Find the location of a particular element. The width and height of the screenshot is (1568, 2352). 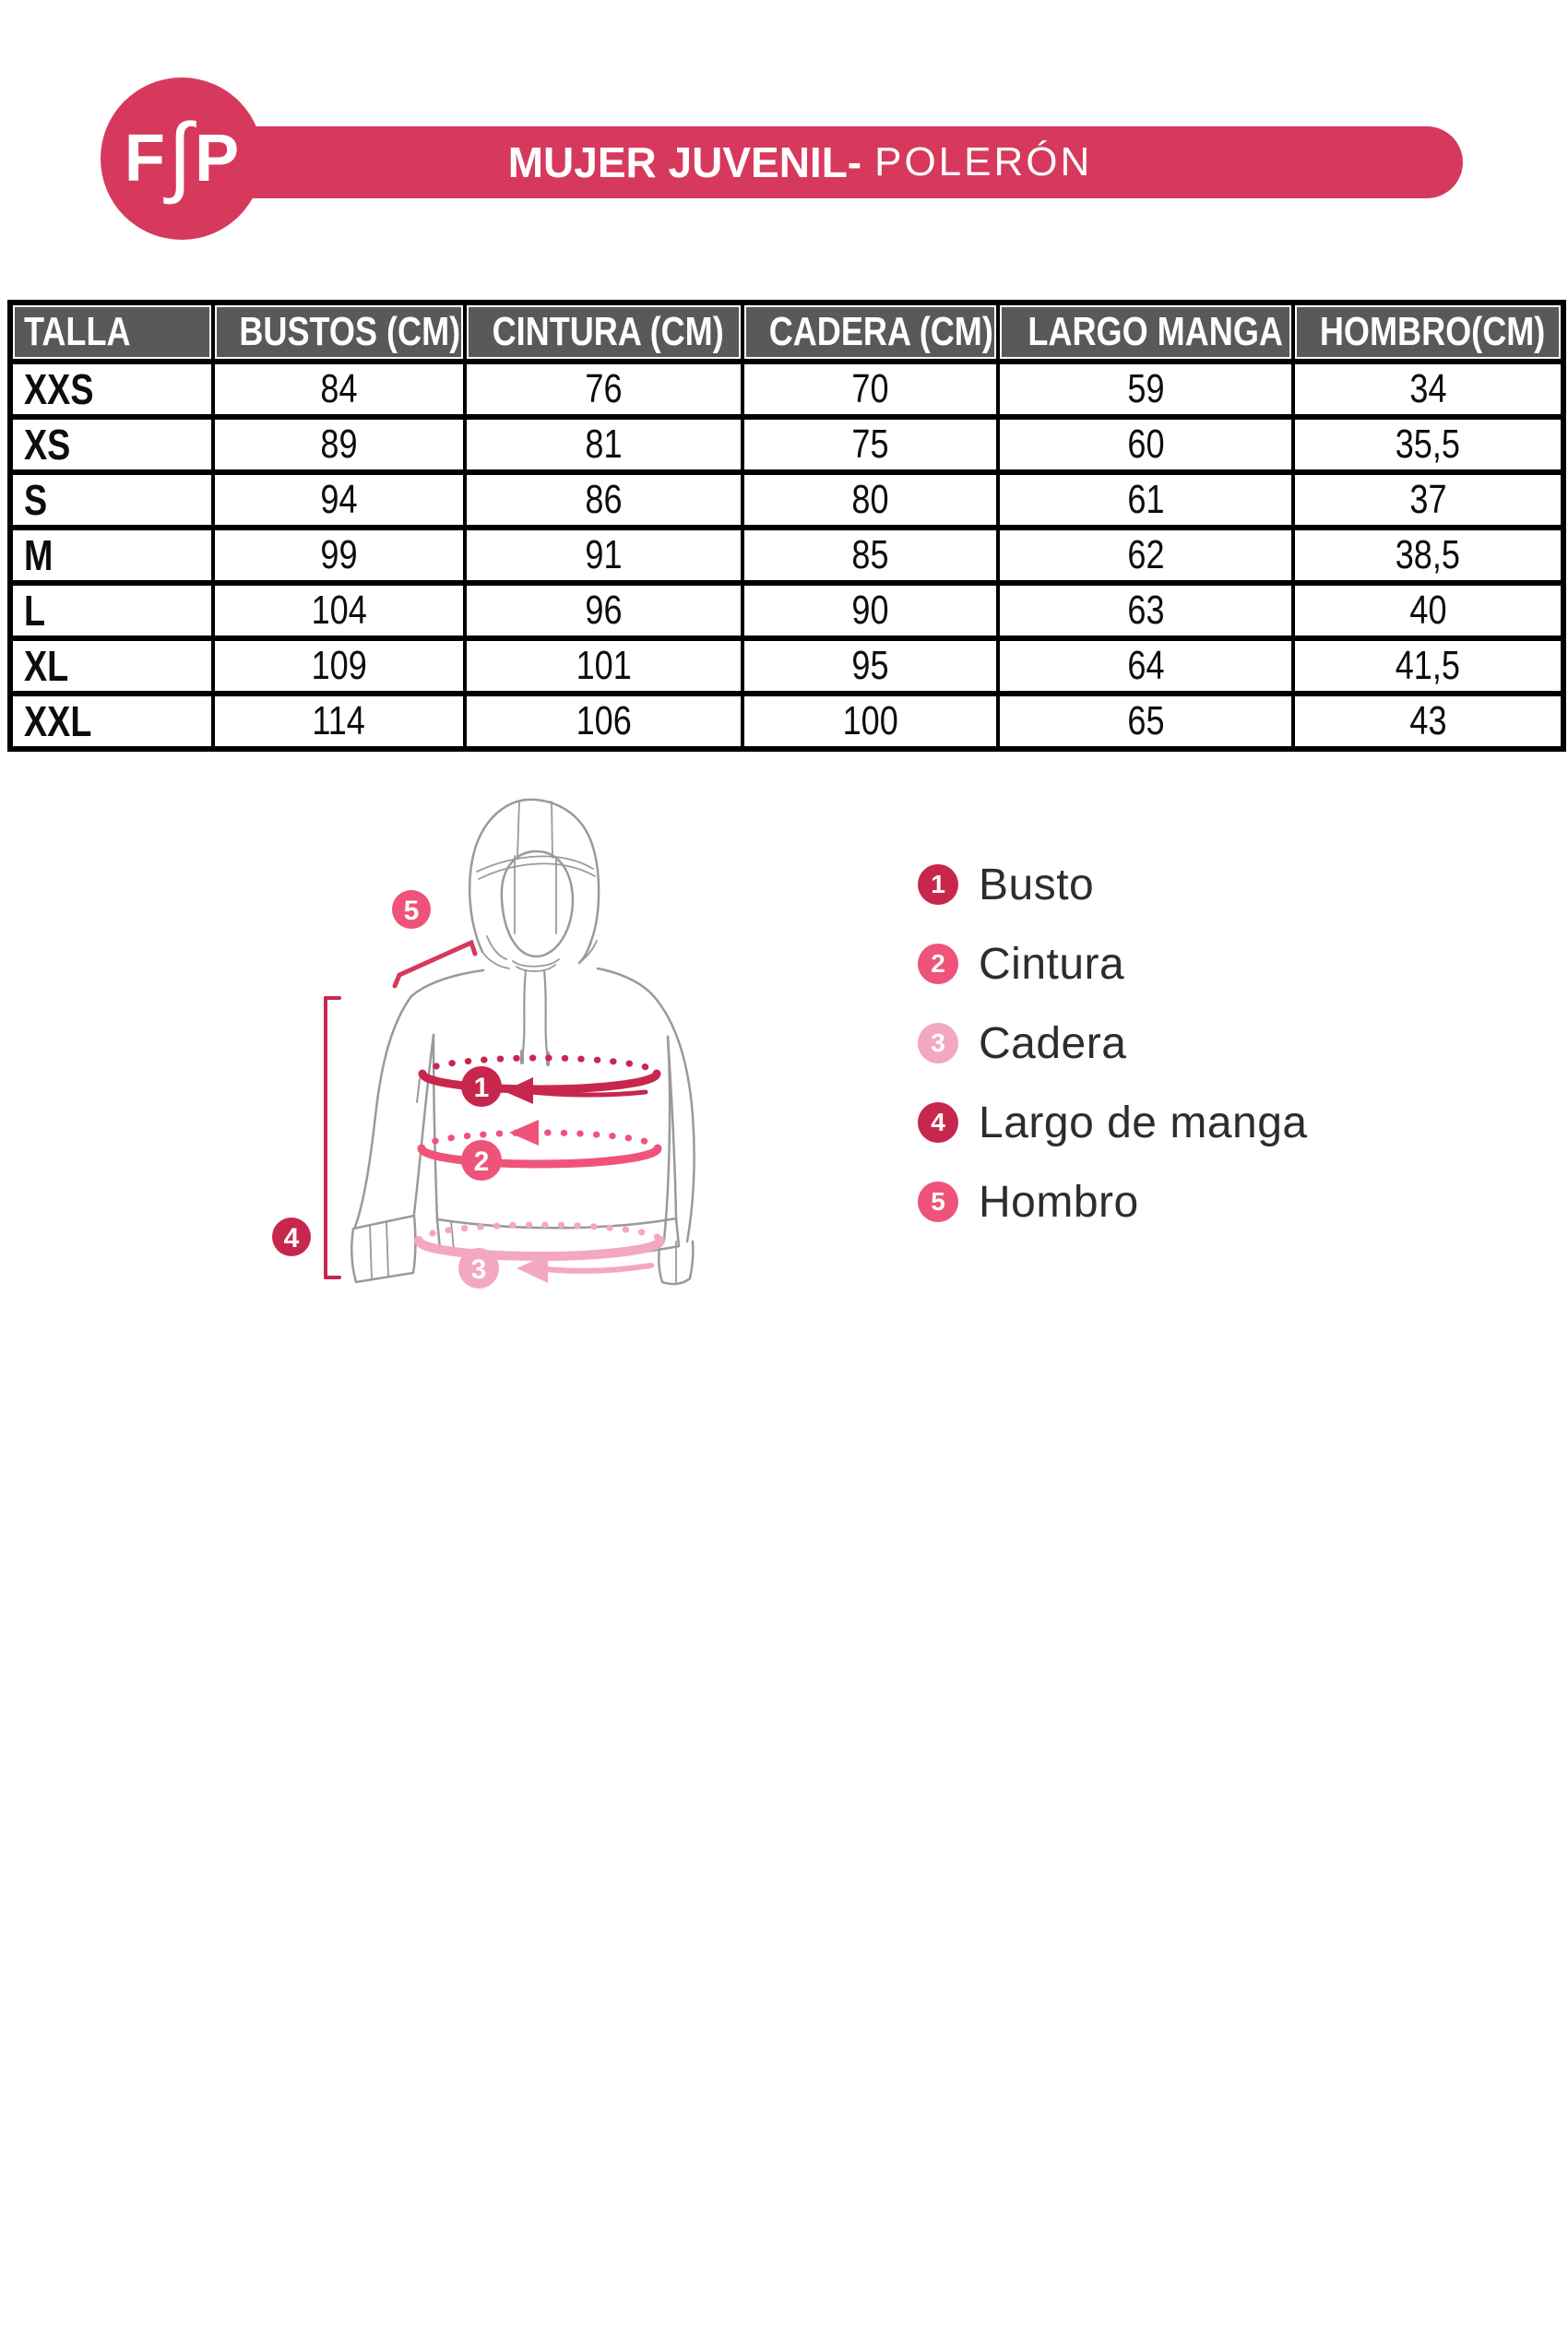

table-row: XS 89 81 75 60 35,5 is located at coordinates (786, 444).